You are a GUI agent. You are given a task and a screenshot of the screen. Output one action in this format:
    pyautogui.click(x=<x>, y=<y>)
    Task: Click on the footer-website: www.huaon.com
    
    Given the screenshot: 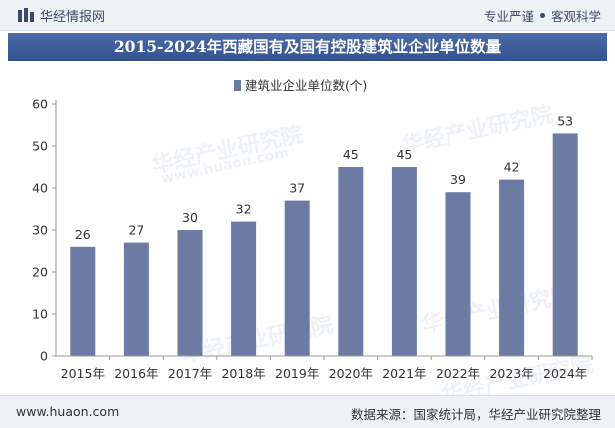 What is the action you would take?
    pyautogui.click(x=68, y=411)
    